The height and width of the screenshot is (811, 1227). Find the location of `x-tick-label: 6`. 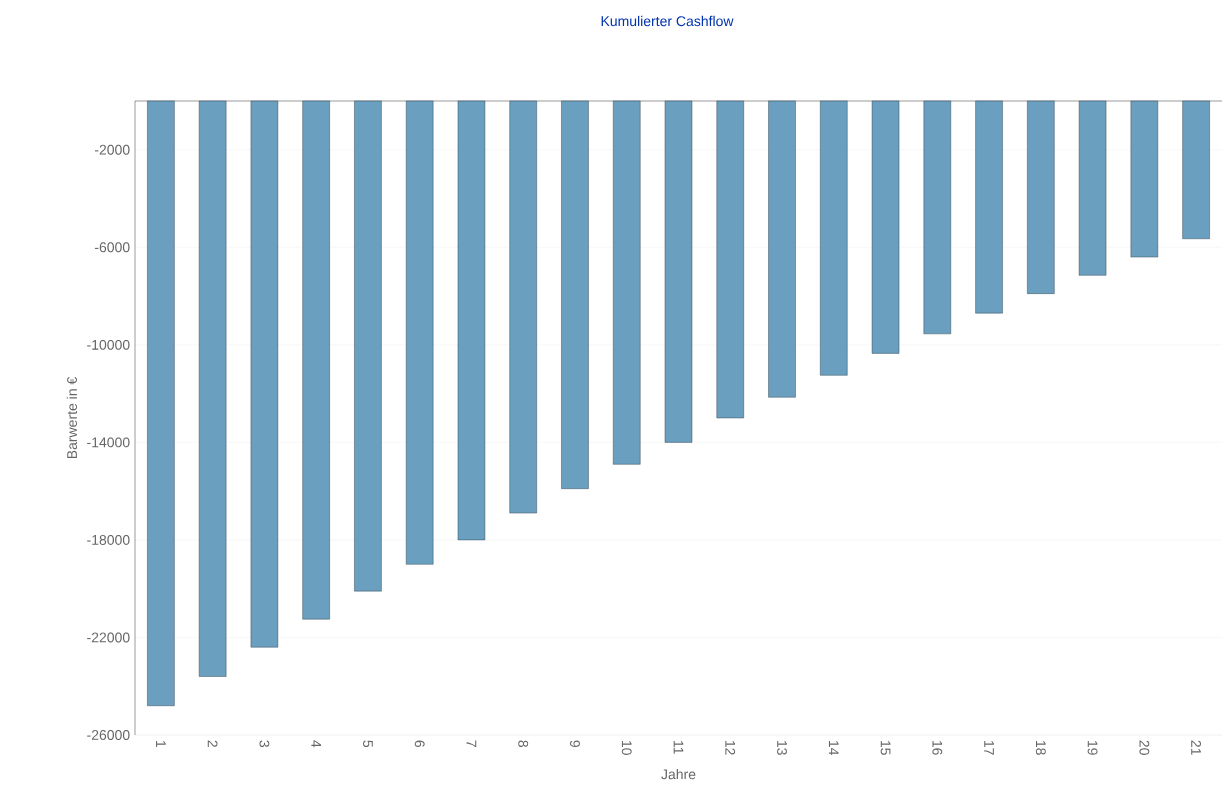

x-tick-label: 6 is located at coordinates (419, 744).